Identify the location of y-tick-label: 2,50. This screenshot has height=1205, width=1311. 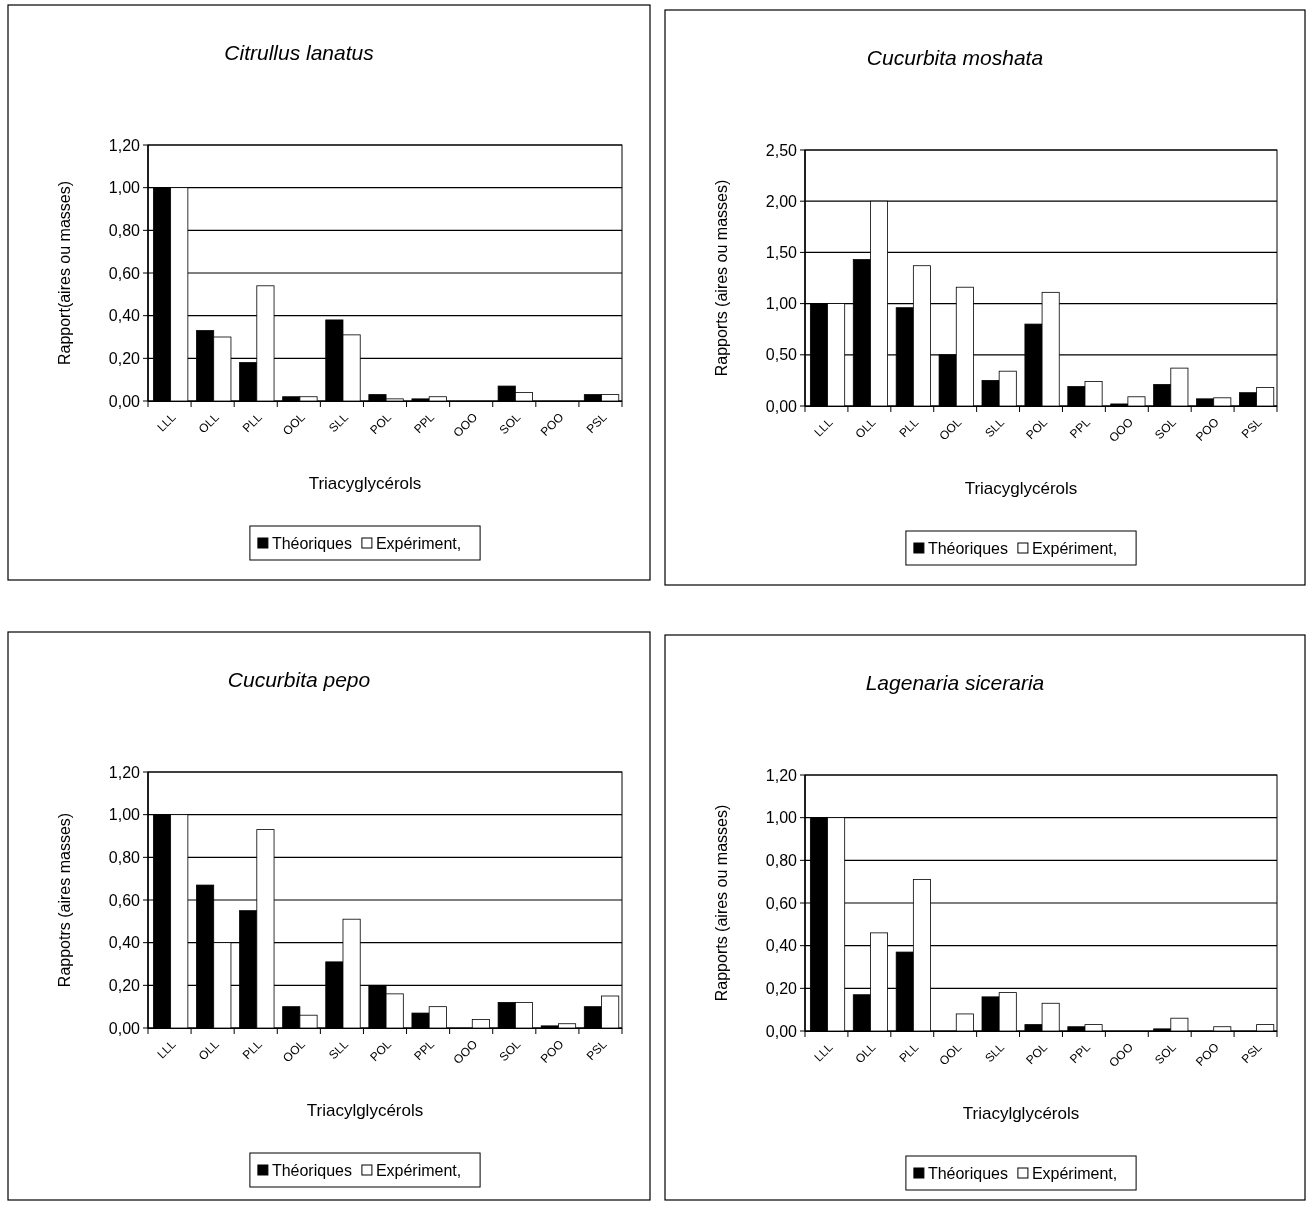
(781, 150).